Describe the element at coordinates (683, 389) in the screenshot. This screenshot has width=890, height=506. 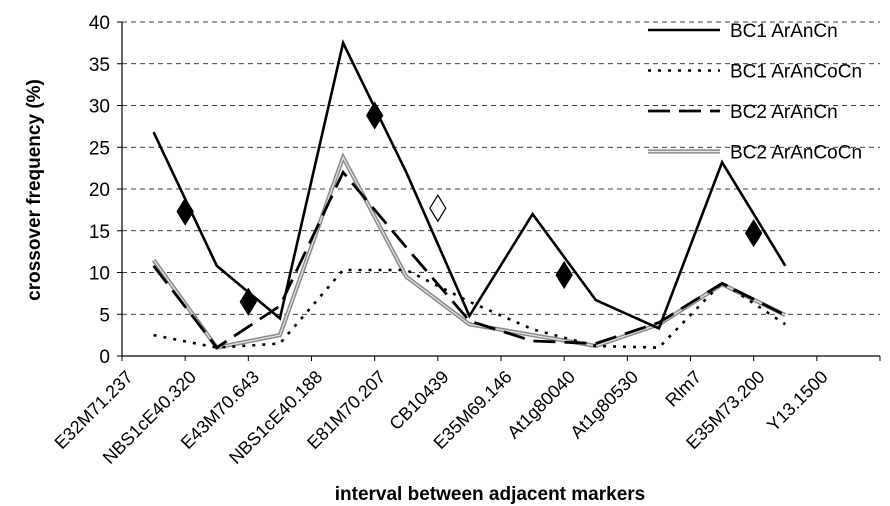
I see `x-tick-label: Rlm7` at that location.